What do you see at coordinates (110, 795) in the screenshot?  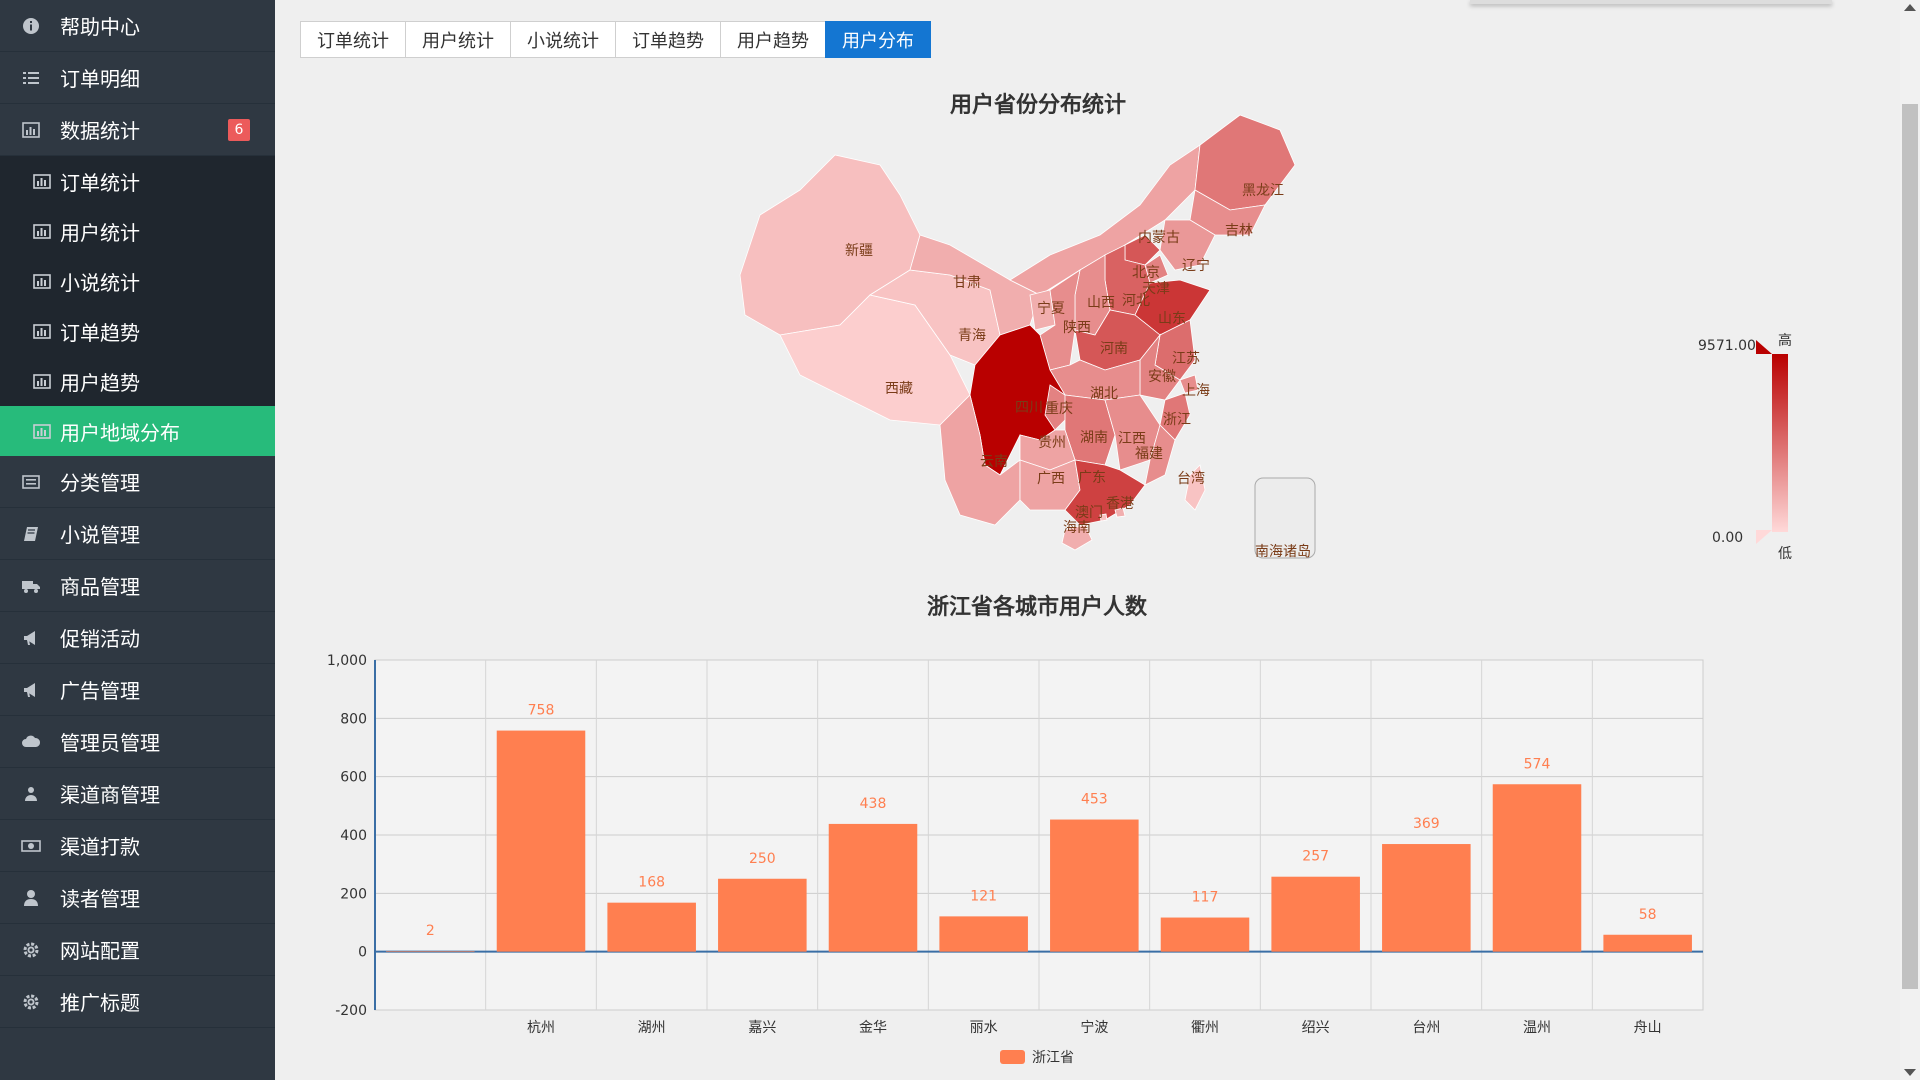 I see `sidebar-item-label: 渠道商管理` at bounding box center [110, 795].